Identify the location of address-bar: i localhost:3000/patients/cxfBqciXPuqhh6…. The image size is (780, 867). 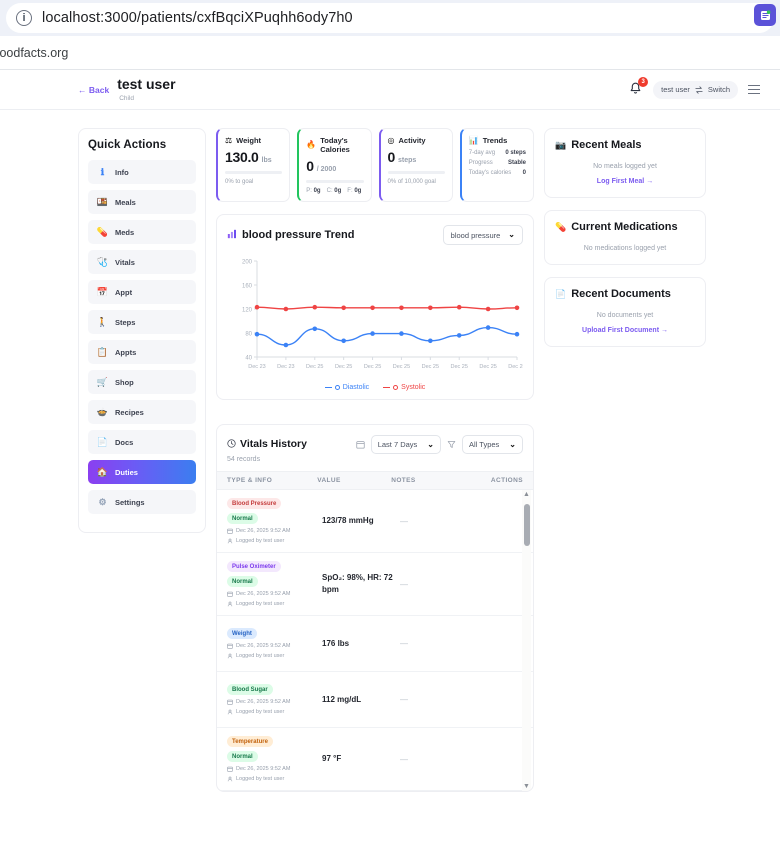
(390, 18).